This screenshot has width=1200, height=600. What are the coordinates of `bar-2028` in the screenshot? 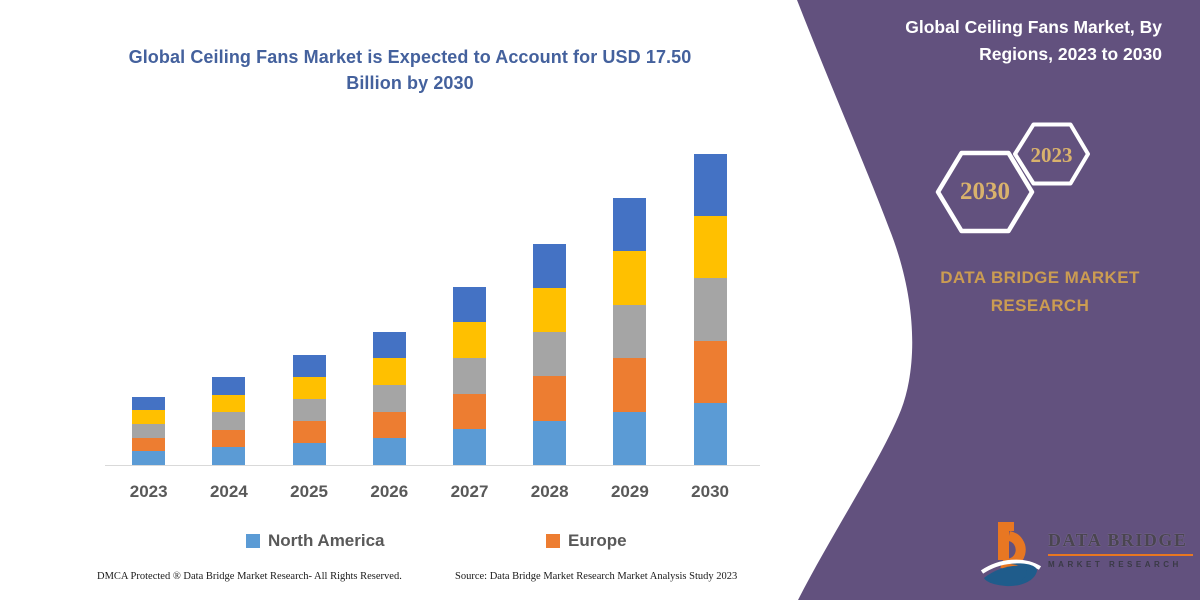 It's located at (550, 354).